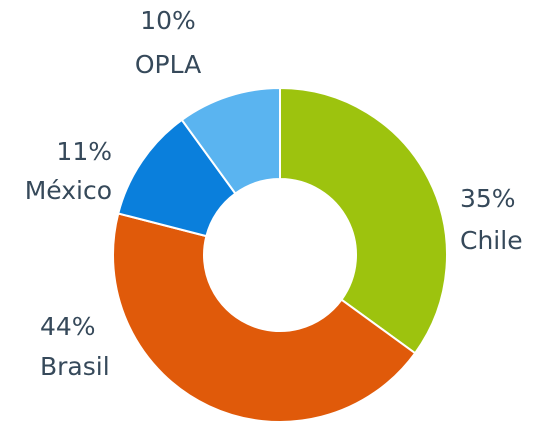  What do you see at coordinates (230, 140) in the screenshot?
I see `donut-slice` at bounding box center [230, 140].